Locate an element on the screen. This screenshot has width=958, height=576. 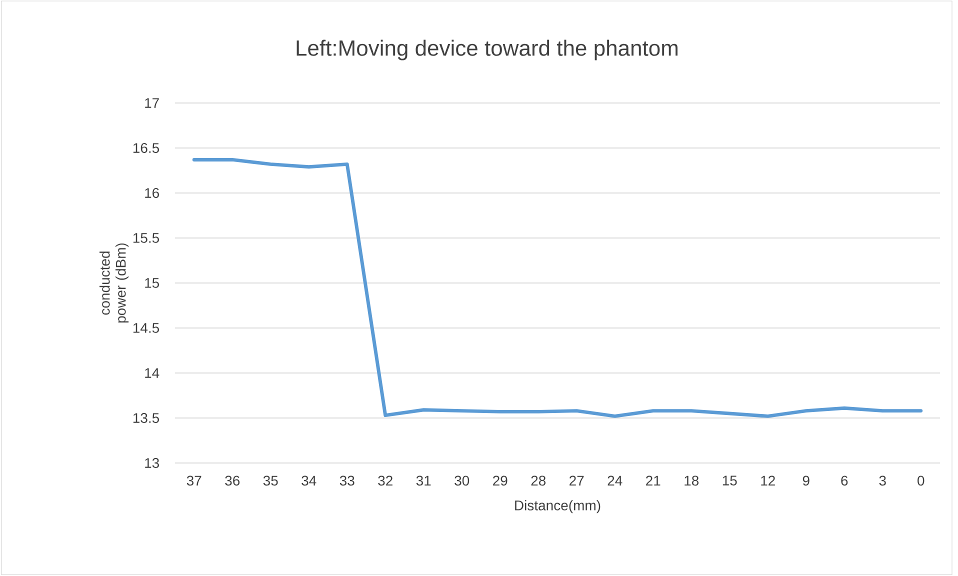
x-tick-label: 35 is located at coordinates (270, 481).